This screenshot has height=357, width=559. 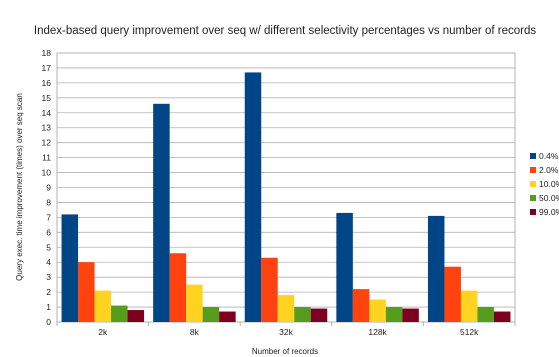 I want to click on bar-128k-10.0%, so click(x=377, y=310).